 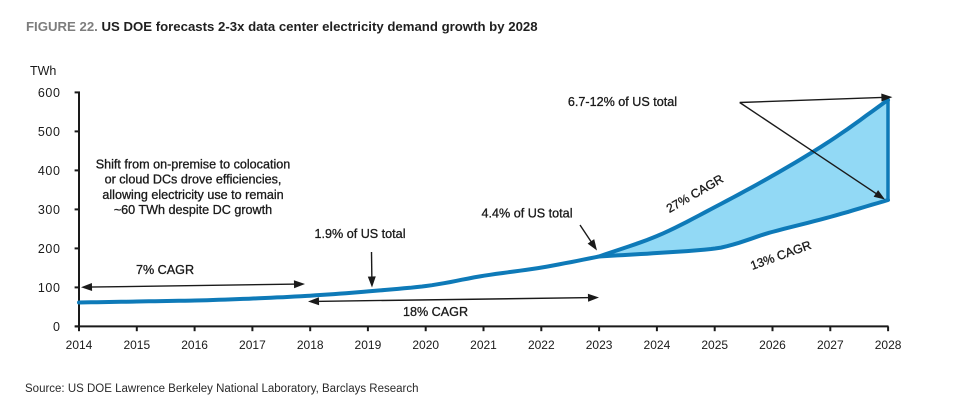 What do you see at coordinates (714, 345) in the screenshot?
I see `svg-text: 2025` at bounding box center [714, 345].